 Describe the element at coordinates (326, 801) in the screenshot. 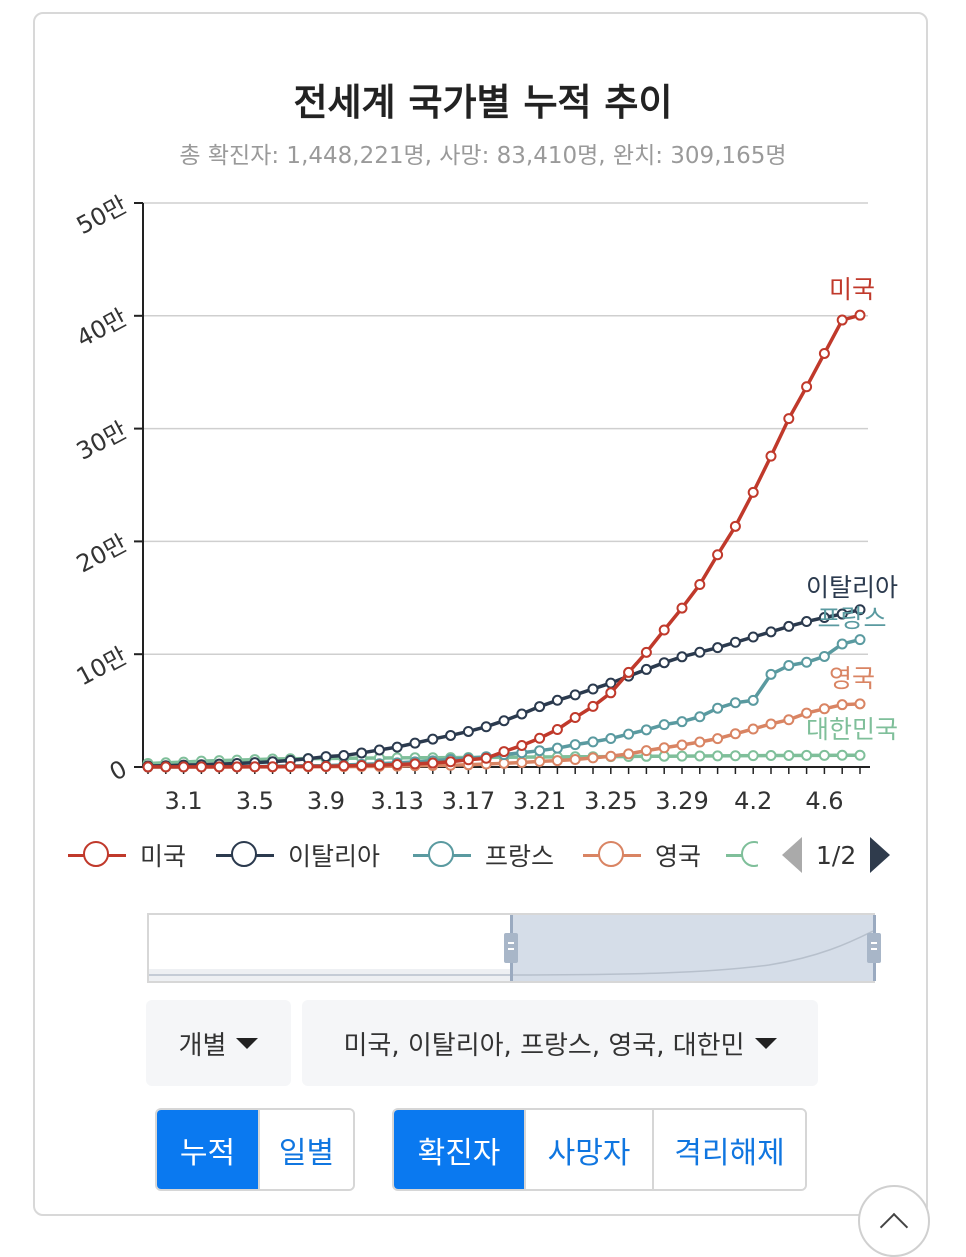

I see `x-tick-label: 3.9` at that location.